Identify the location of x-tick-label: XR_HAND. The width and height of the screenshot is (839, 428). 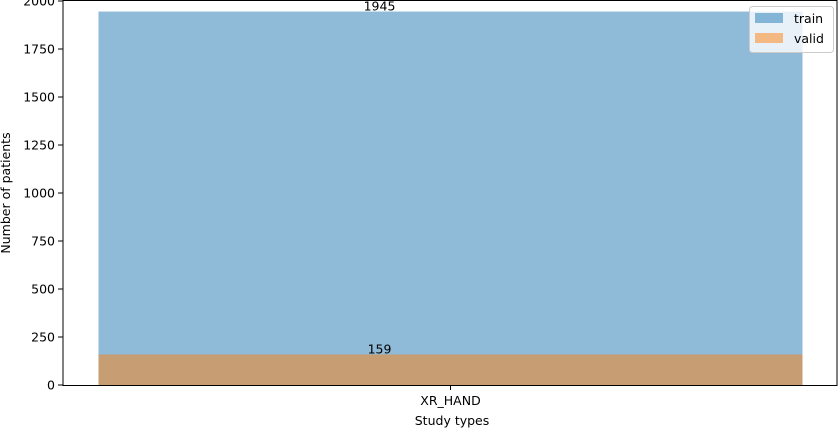
(450, 400).